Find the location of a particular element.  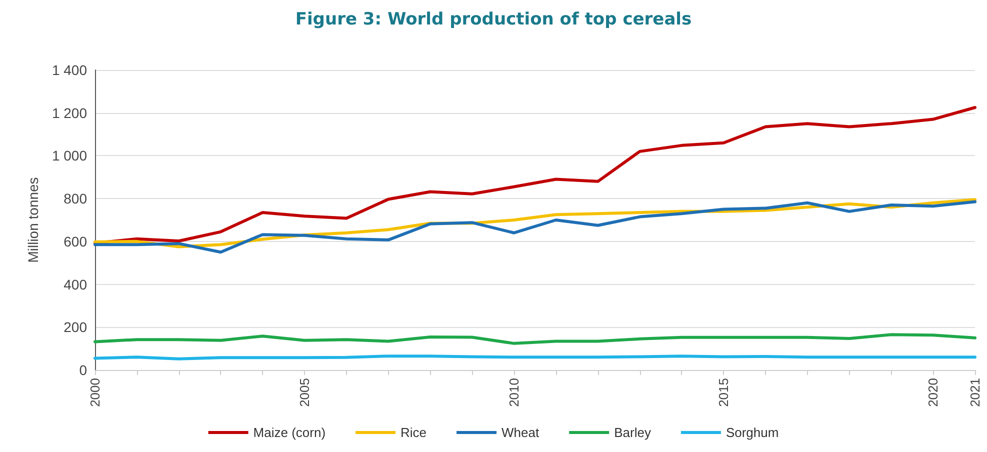

x-tick-label: 2010 is located at coordinates (514, 392).